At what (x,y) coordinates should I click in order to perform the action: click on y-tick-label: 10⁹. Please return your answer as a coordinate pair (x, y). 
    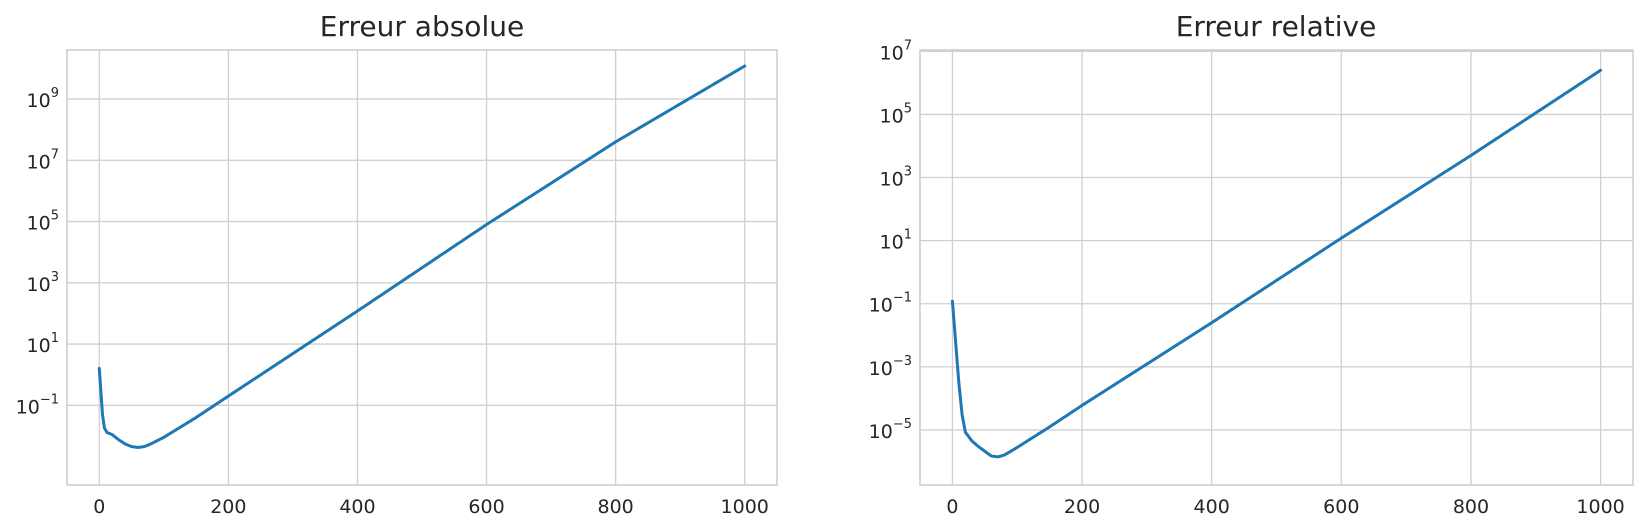
    Looking at the image, I should click on (43, 99).